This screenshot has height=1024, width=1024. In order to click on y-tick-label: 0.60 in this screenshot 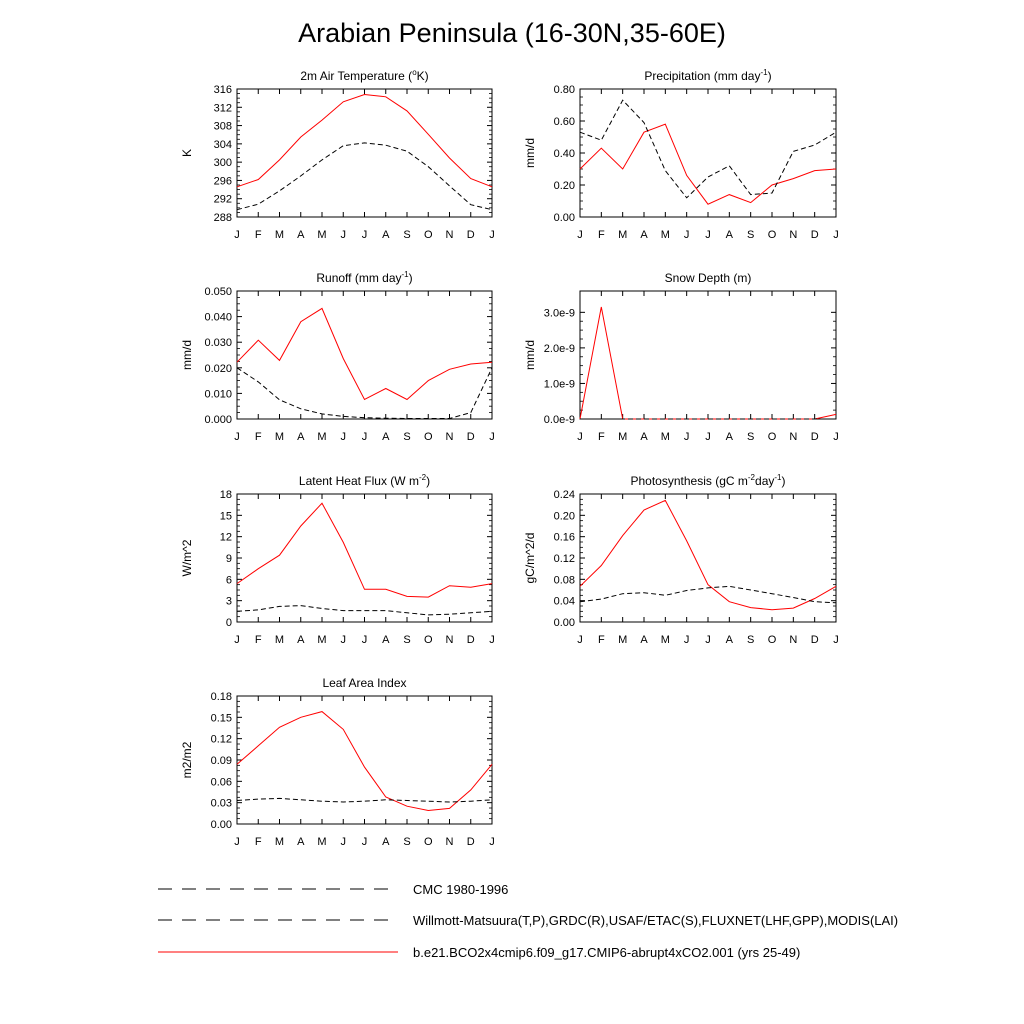, I will do `click(564, 122)`.